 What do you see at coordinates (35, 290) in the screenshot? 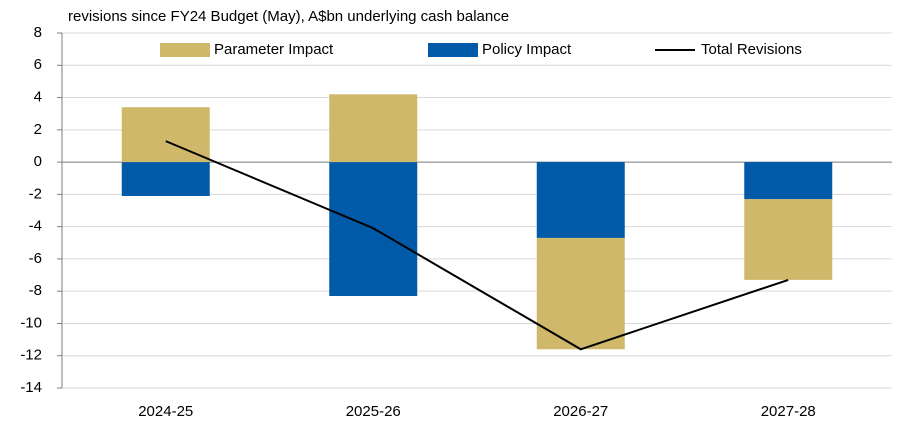
I see `y-tick-label: -8` at bounding box center [35, 290].